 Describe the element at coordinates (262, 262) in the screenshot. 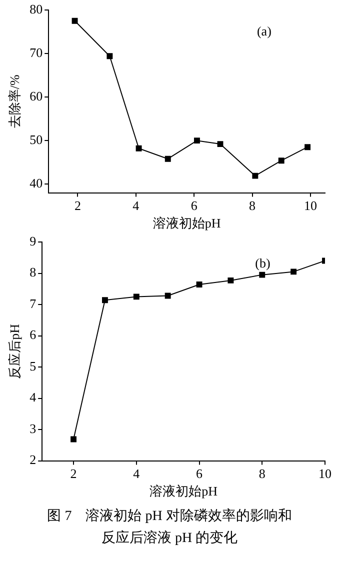

I see `annotation: (b)` at that location.